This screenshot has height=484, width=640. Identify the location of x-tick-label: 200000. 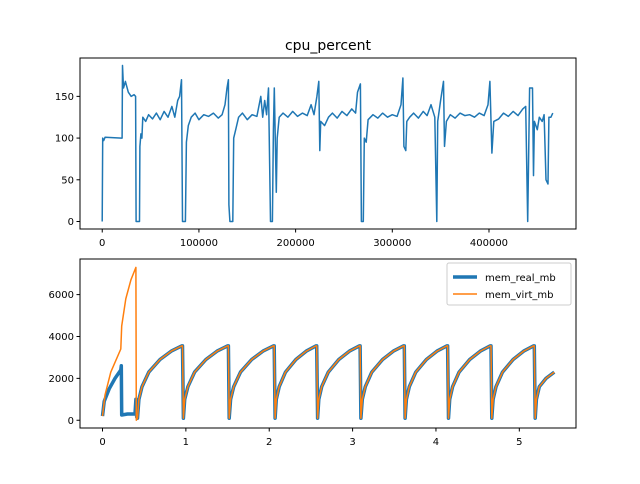
(296, 243).